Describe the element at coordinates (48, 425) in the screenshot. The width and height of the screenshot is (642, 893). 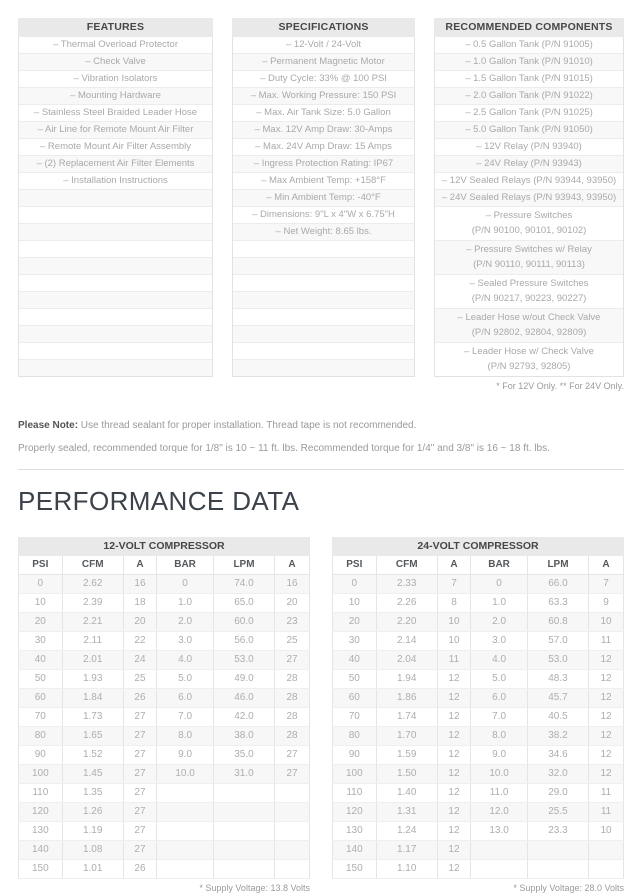
I see `note-label: Please Note:` at that location.